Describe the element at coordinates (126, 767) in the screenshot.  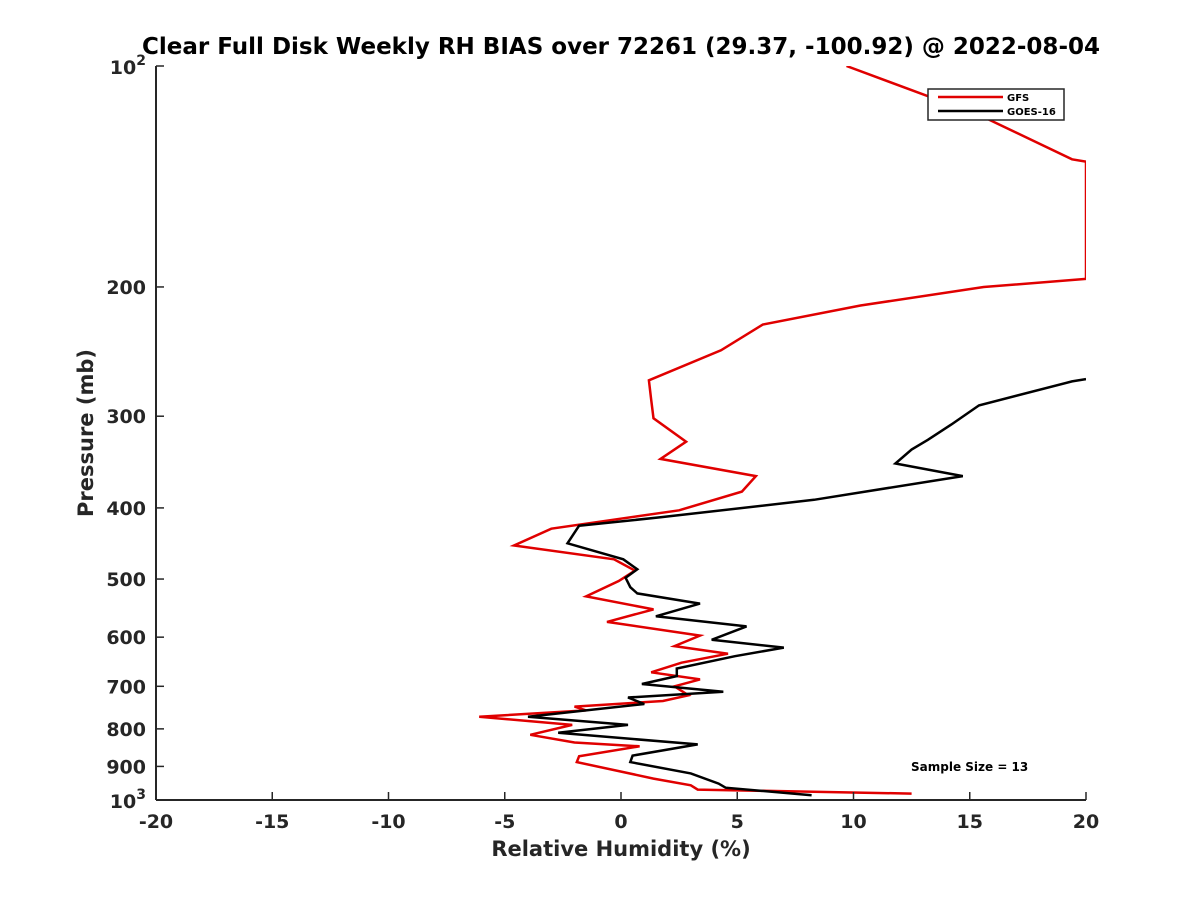
I see `y-tick-label: 900` at that location.